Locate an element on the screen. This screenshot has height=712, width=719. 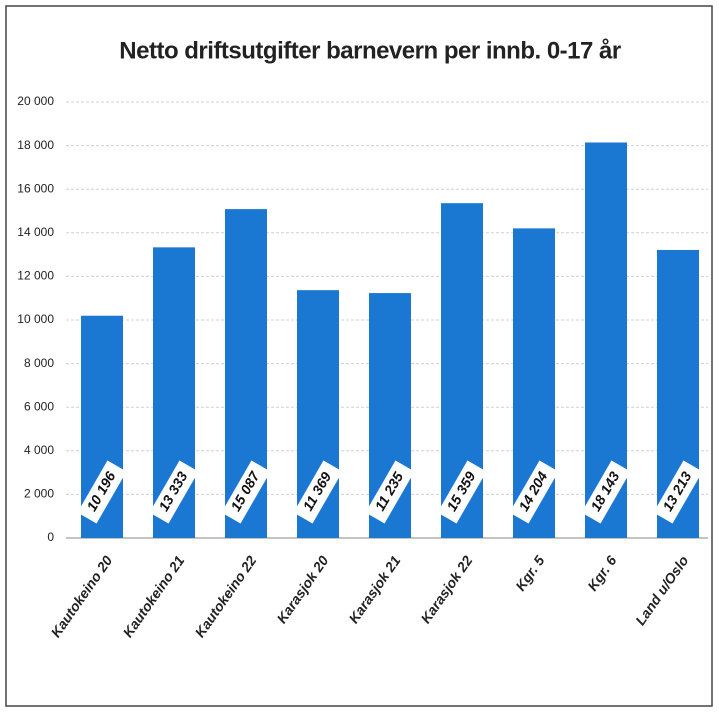
y-tick-label: 2 000 is located at coordinates (39, 494).